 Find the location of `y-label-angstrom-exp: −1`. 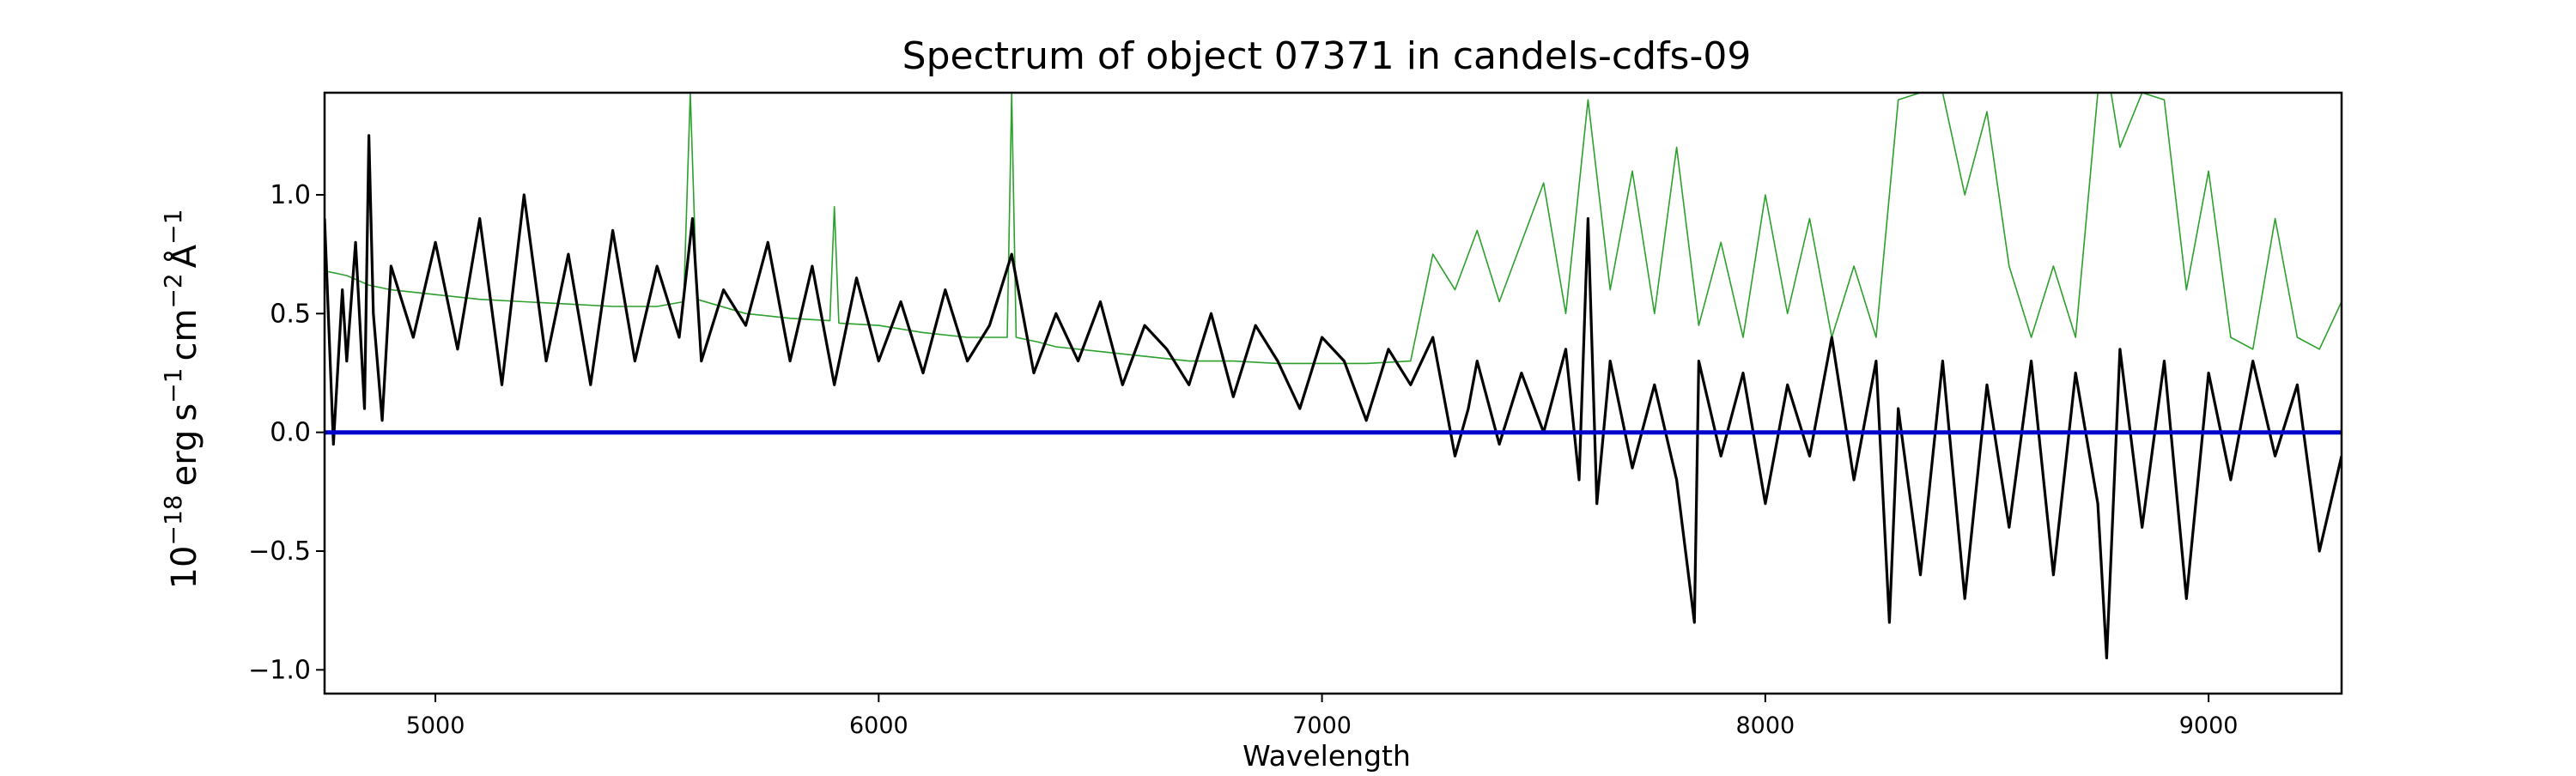

y-label-angstrom-exp: −1 is located at coordinates (173, 227).